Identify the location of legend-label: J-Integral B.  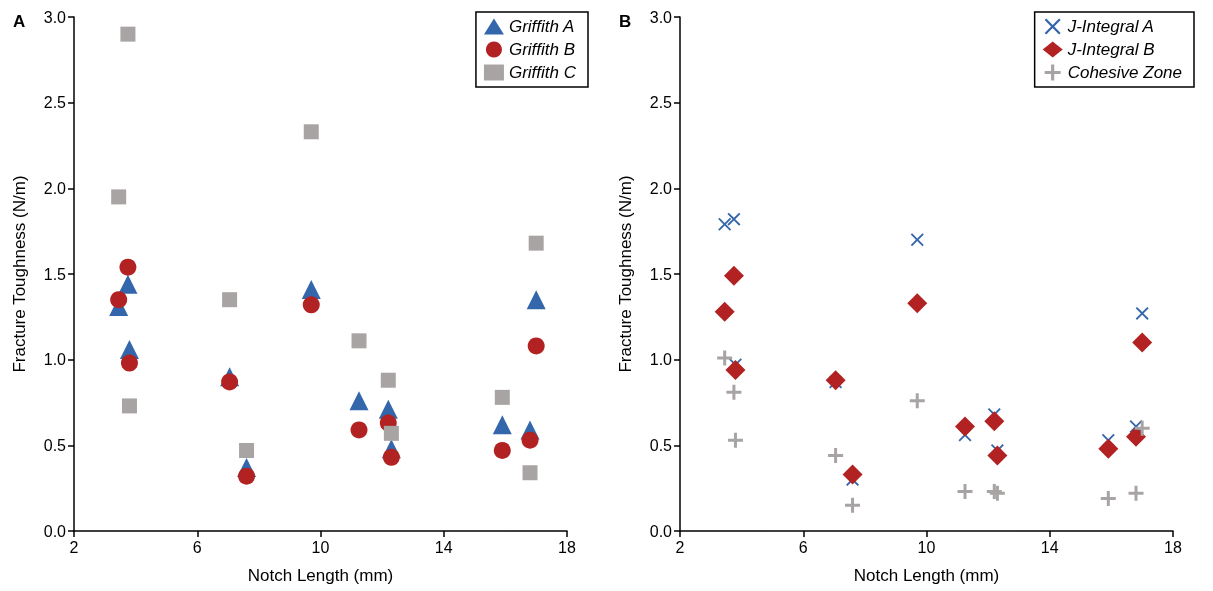
(1110, 49).